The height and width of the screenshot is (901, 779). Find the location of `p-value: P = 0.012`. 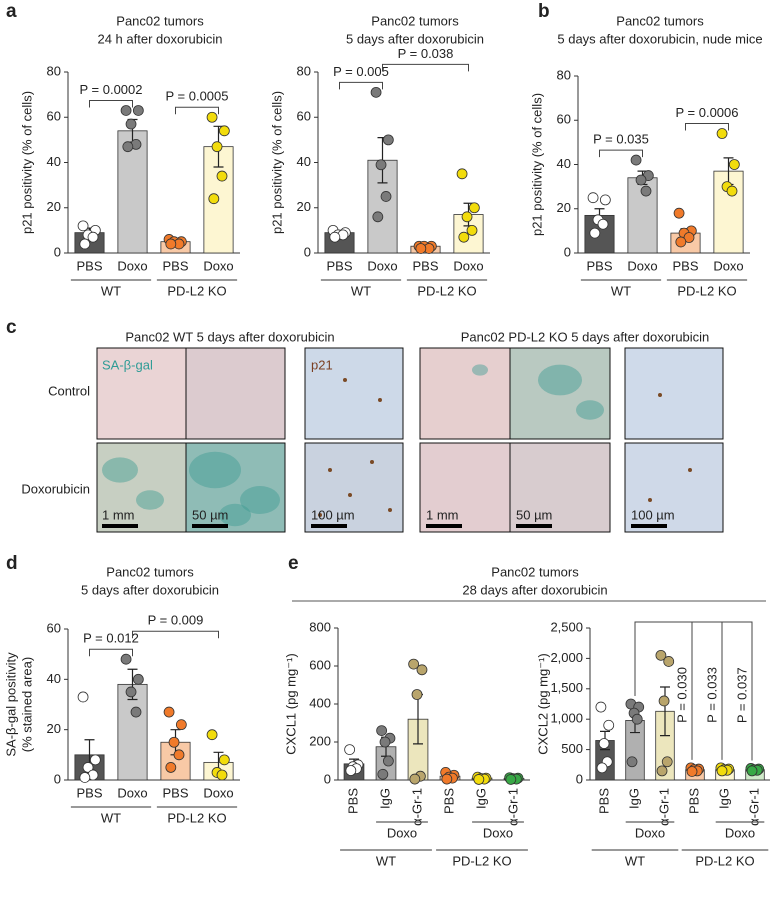

p-value: P = 0.012 is located at coordinates (111, 638).